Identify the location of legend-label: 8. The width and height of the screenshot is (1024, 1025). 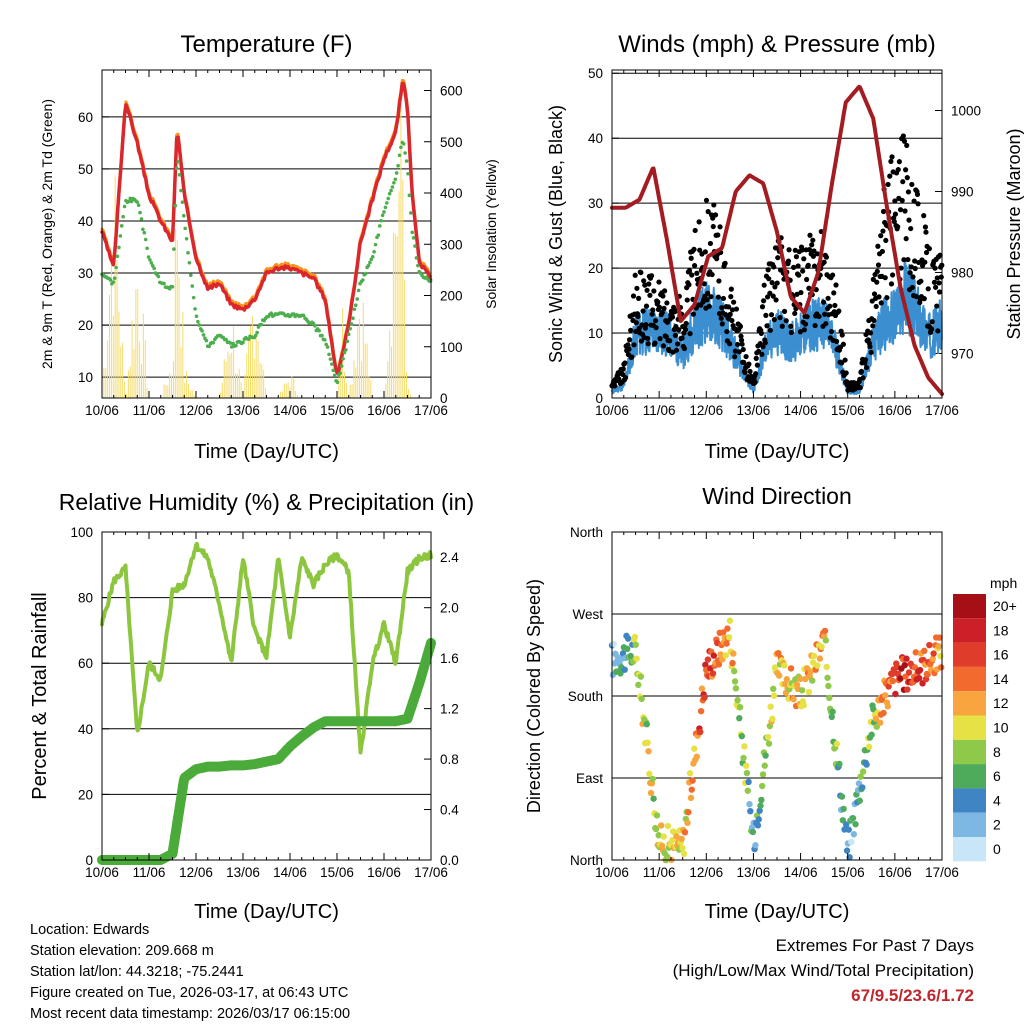
(997, 752).